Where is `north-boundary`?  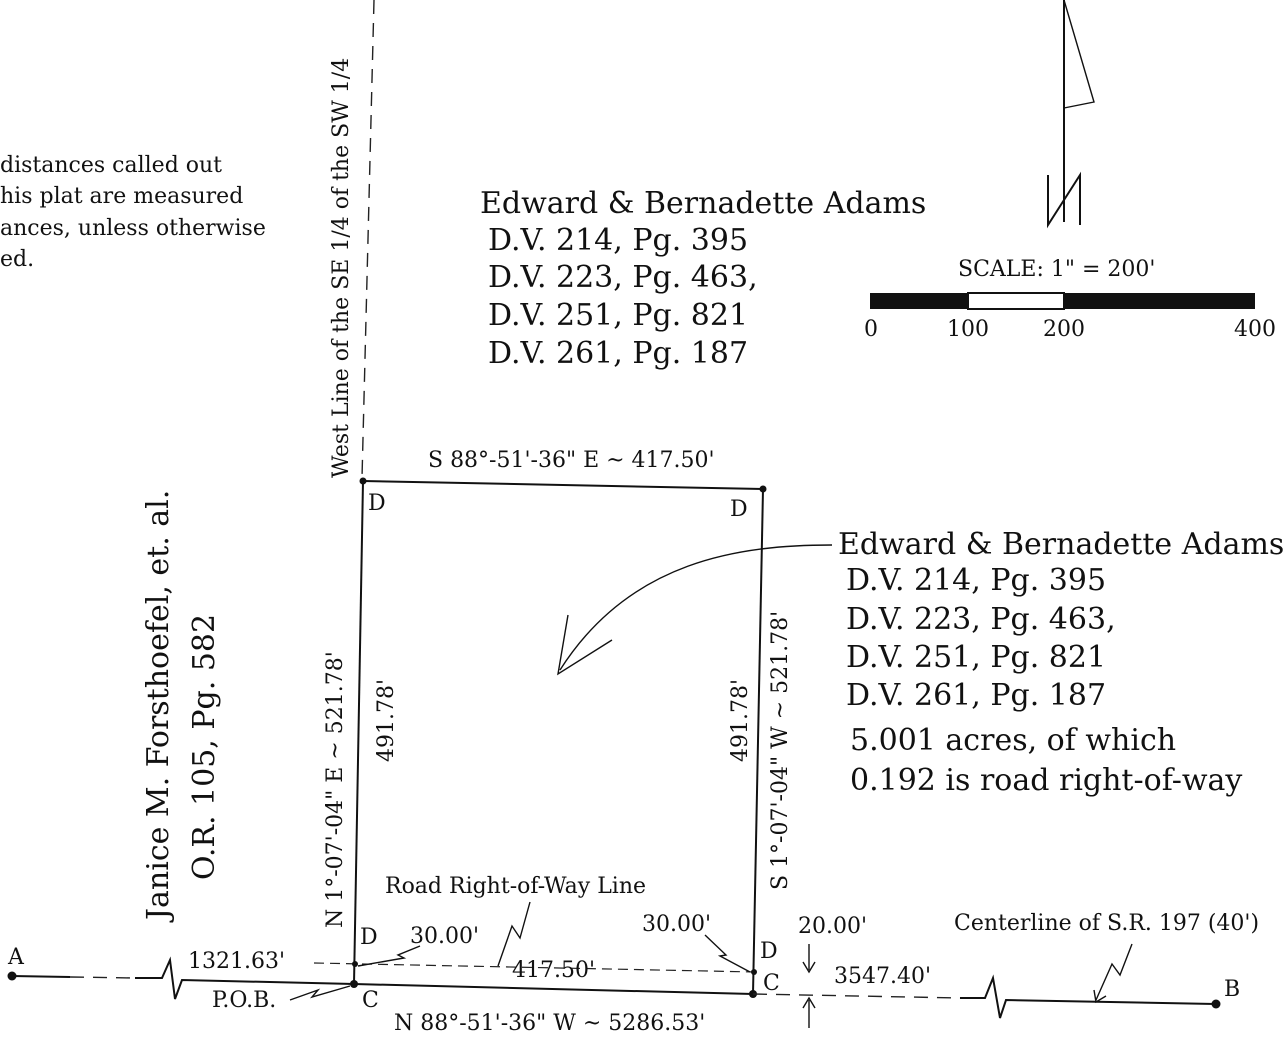
north-boundary is located at coordinates (563, 485).